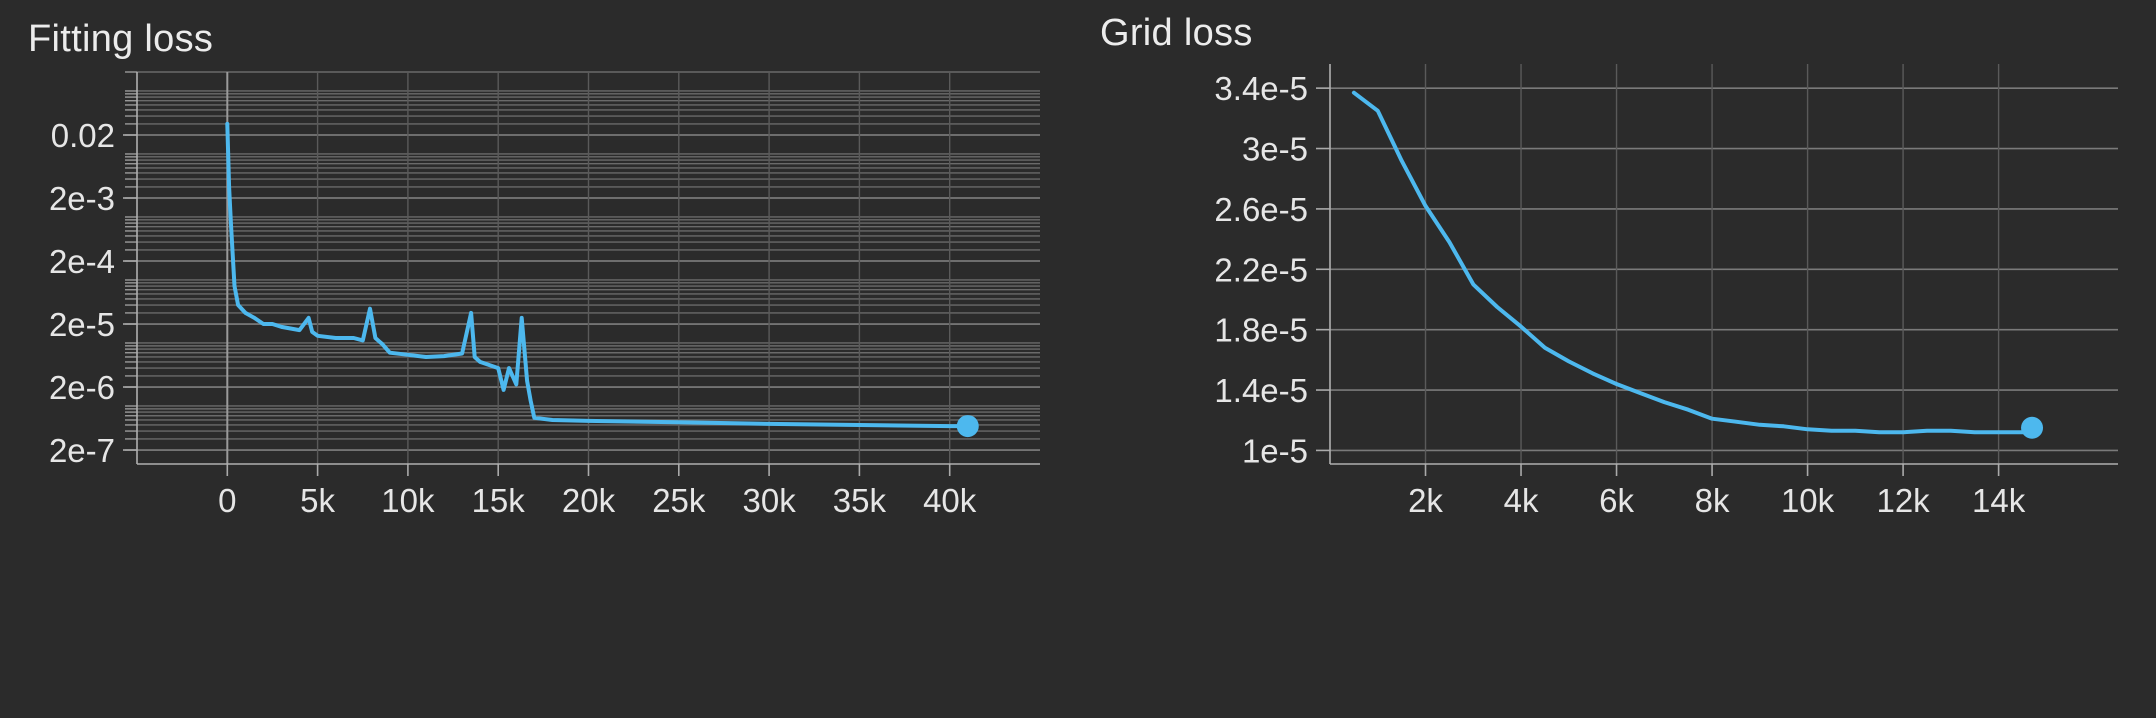 This screenshot has width=2156, height=718. I want to click on x-tick-label: 5k, so click(317, 500).